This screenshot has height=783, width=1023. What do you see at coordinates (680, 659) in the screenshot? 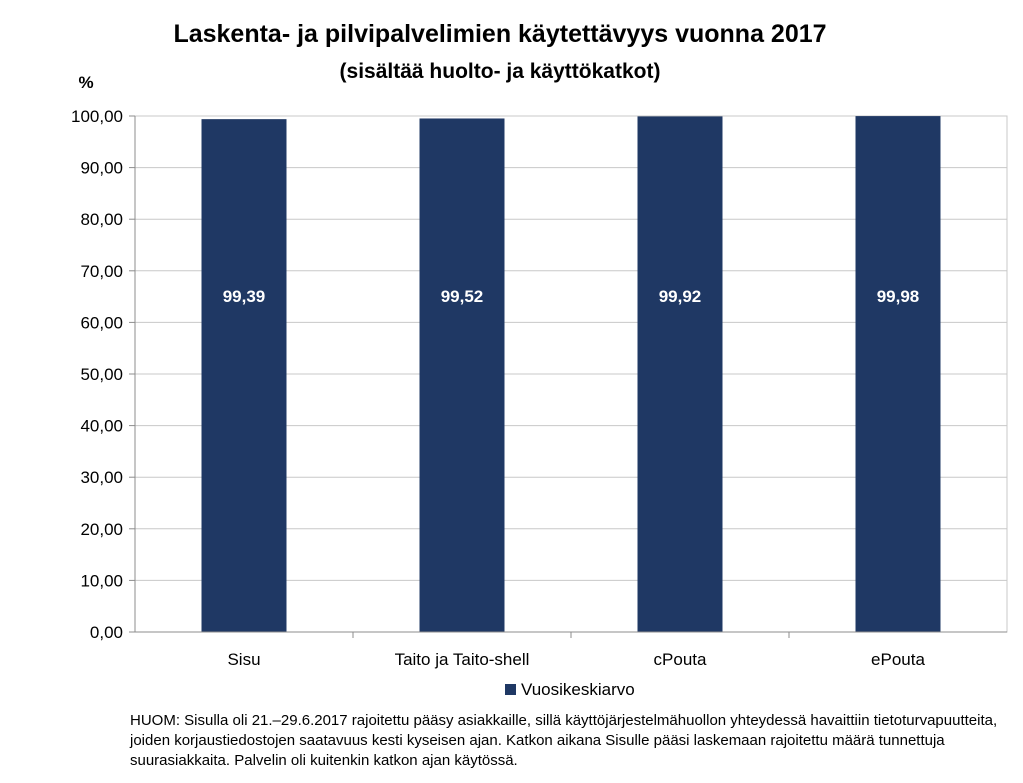
I see `x-tick-label: cPouta` at bounding box center [680, 659].